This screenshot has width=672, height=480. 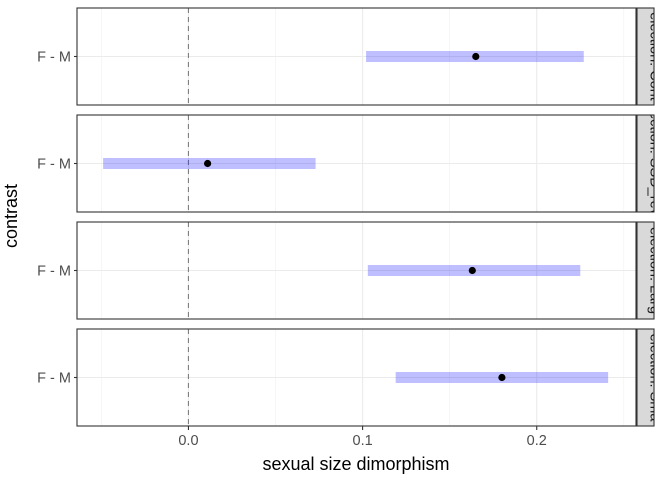 I want to click on strip-label: ection: SSD_rev, so click(x=655, y=164).